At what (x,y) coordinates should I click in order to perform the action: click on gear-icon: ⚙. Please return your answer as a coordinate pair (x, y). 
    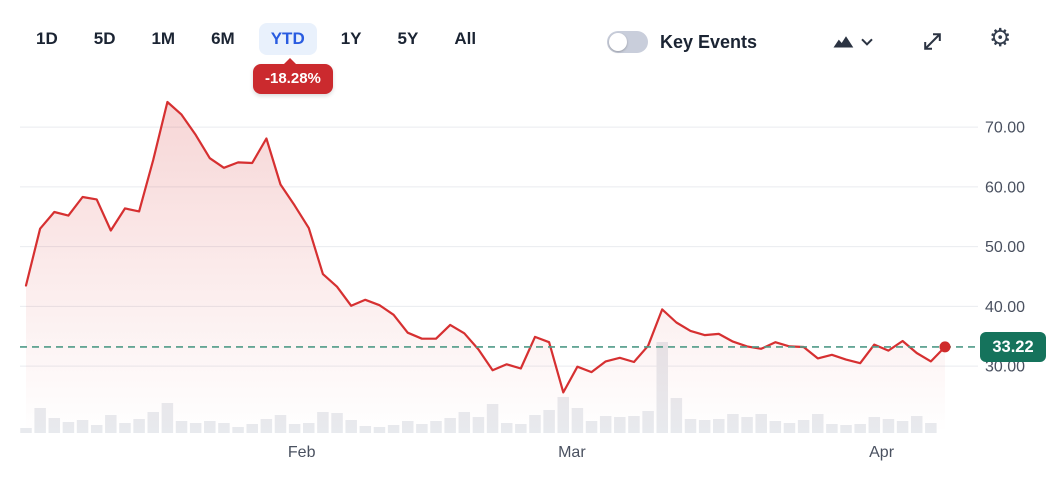
    Looking at the image, I should click on (1000, 38).